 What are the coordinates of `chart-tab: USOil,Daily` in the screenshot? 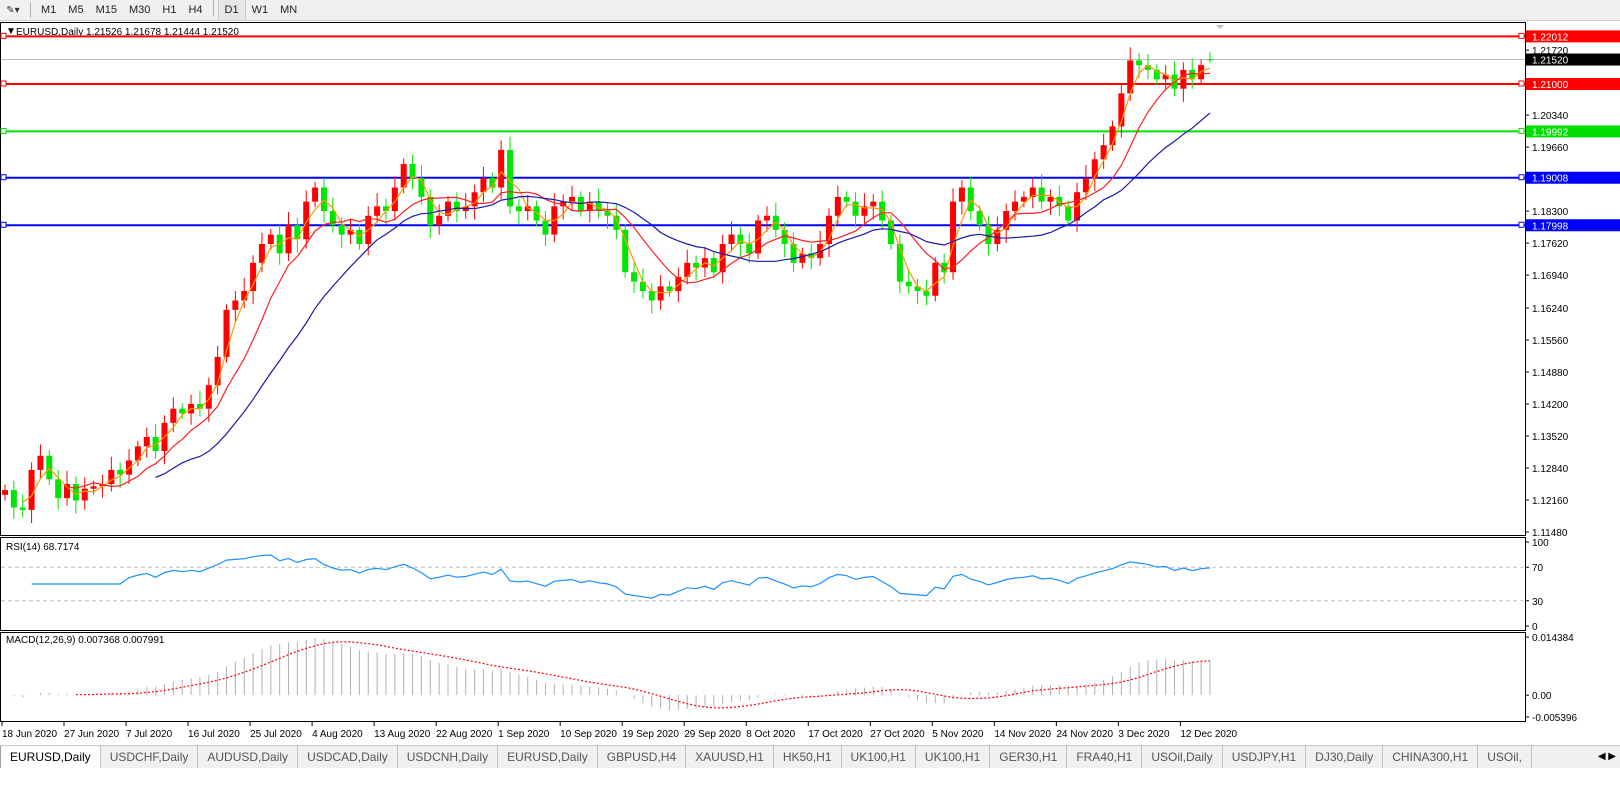 It's located at (1182, 757).